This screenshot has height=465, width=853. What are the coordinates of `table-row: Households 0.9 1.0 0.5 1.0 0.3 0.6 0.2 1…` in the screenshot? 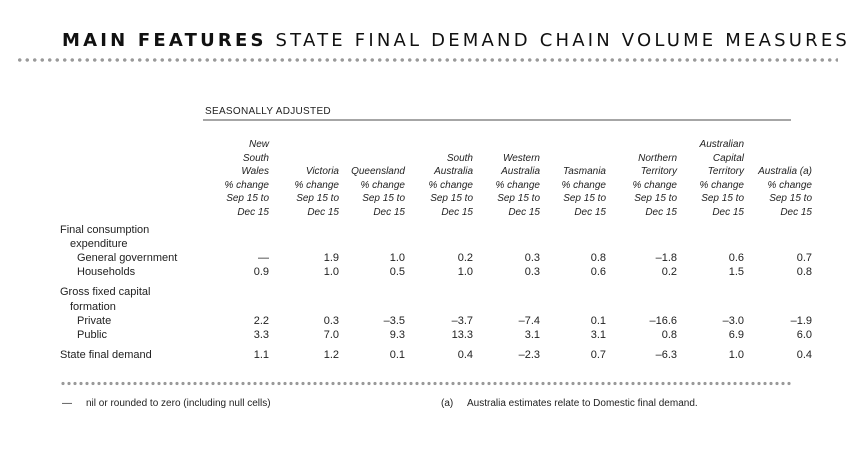 It's located at (436, 272).